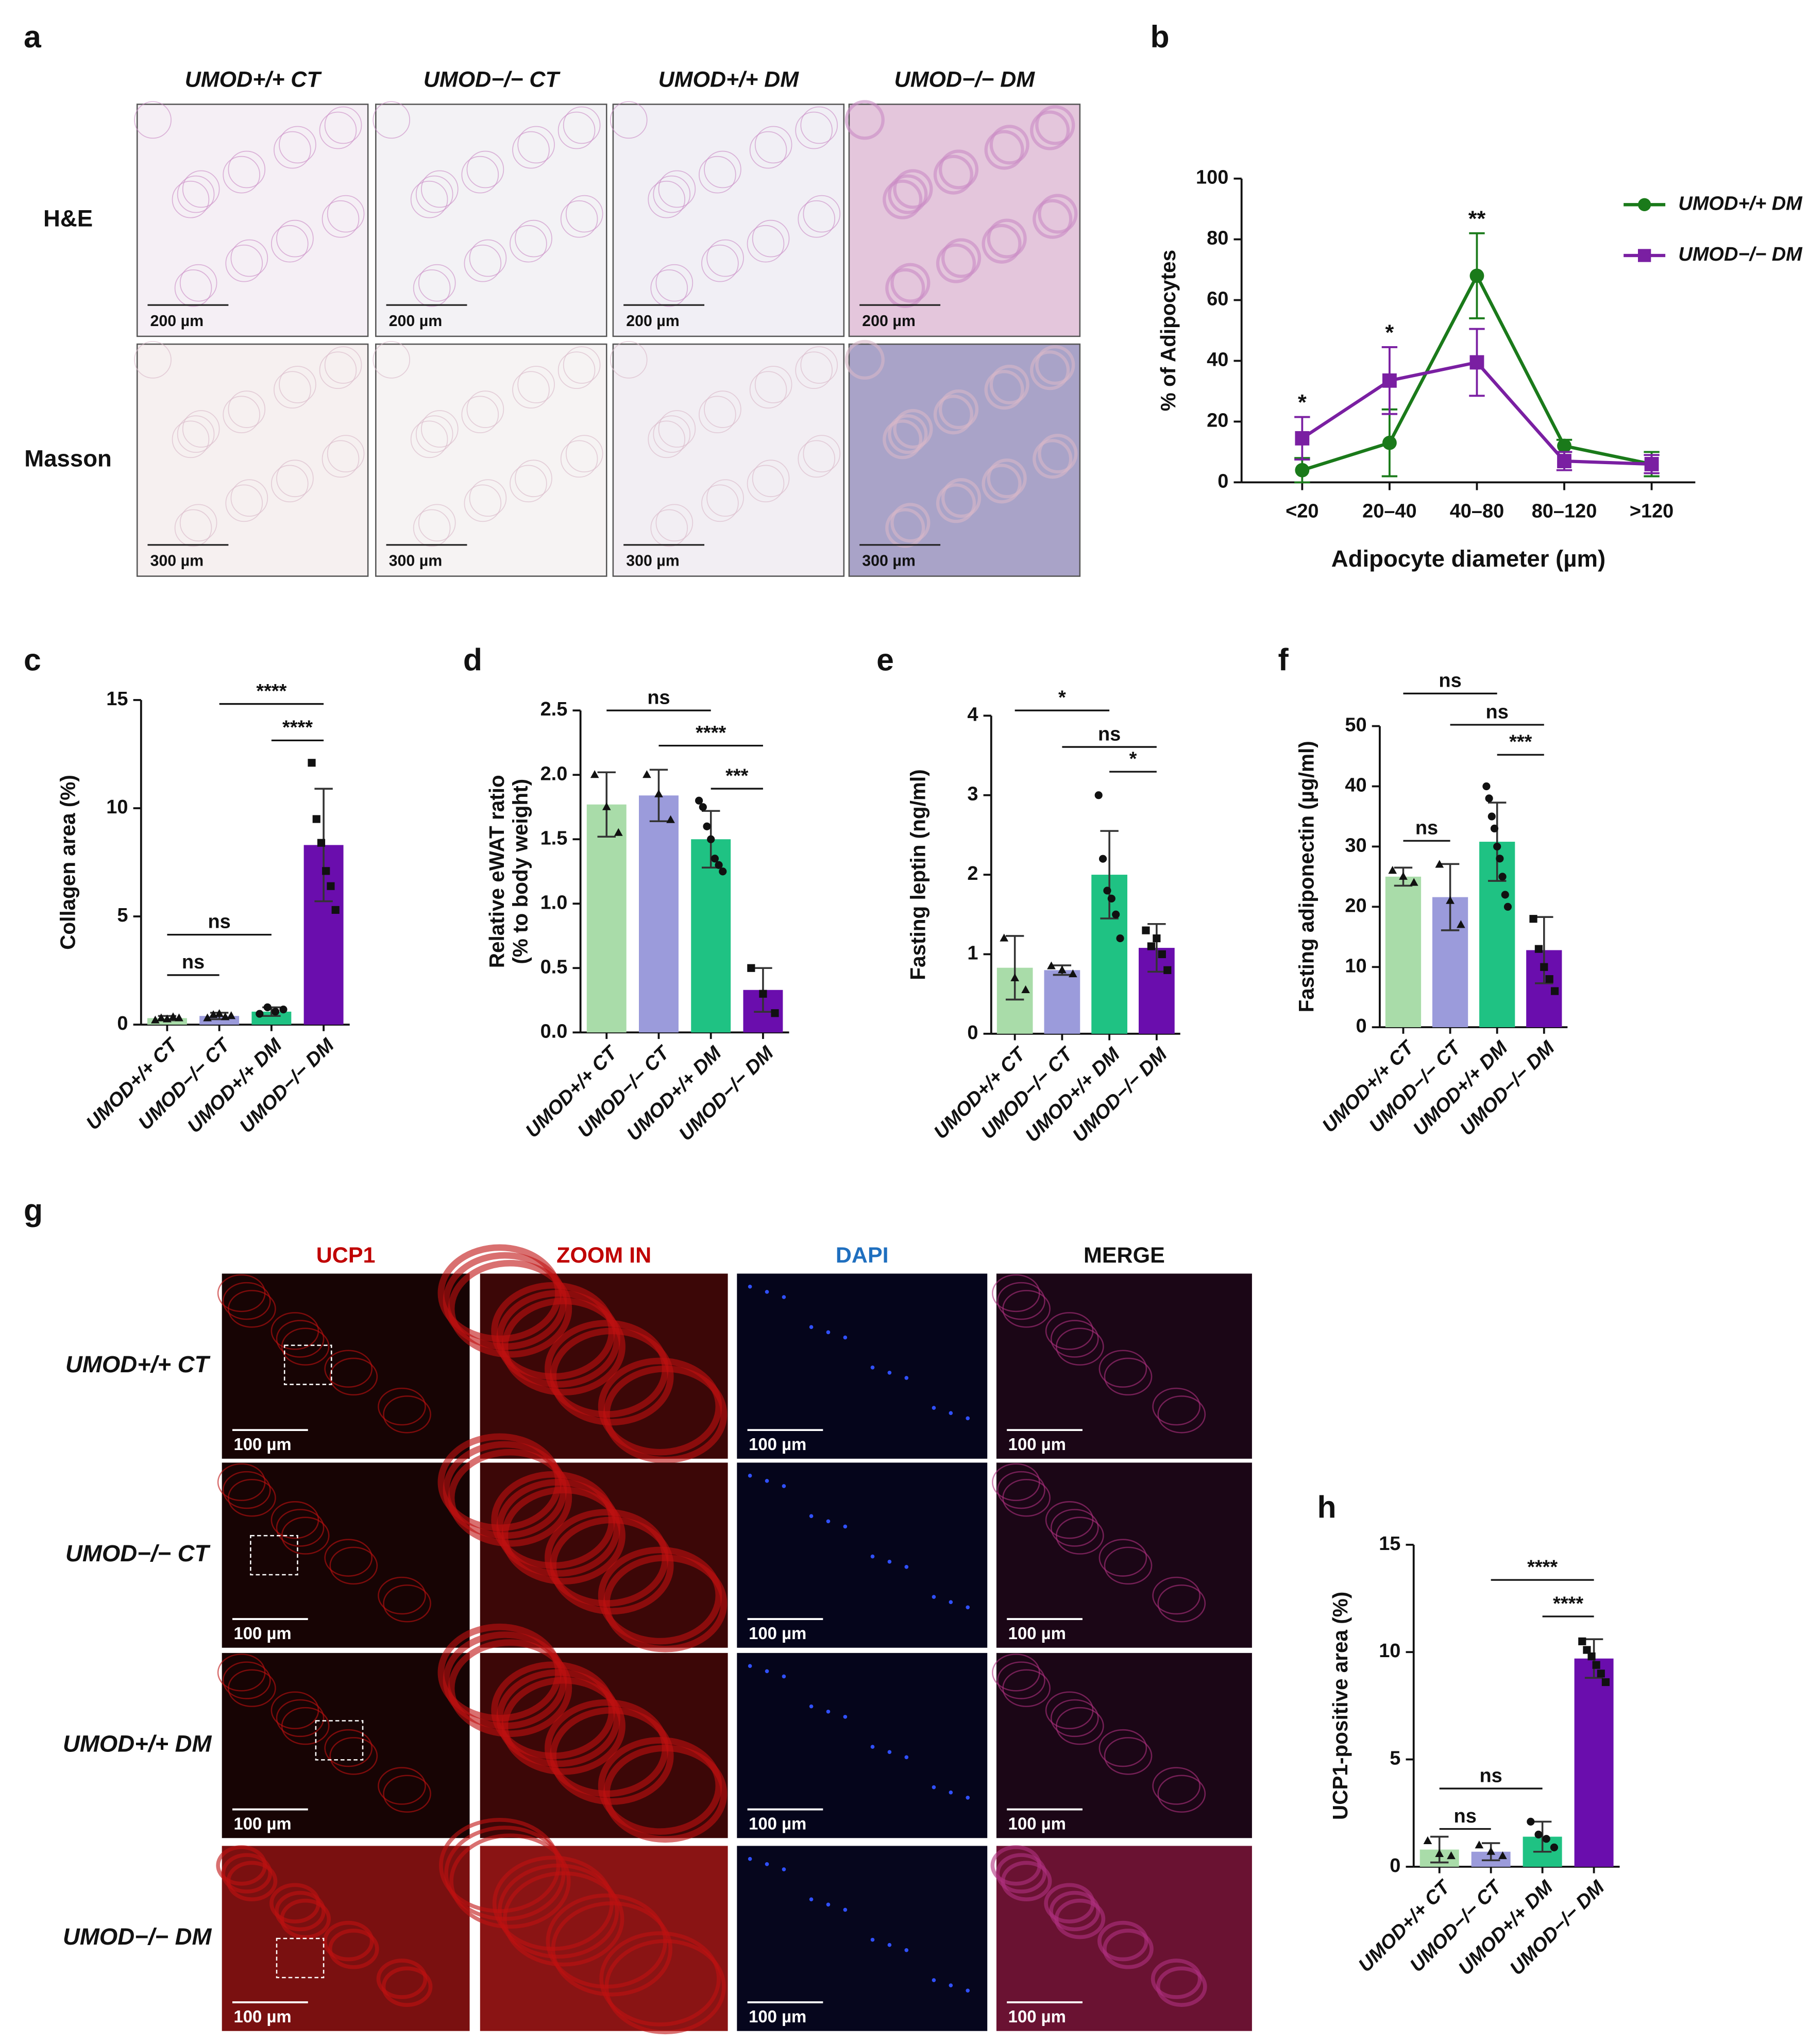 This screenshot has height=2044, width=1809. Describe the element at coordinates (271, 691) in the screenshot. I see `significance: ****` at that location.